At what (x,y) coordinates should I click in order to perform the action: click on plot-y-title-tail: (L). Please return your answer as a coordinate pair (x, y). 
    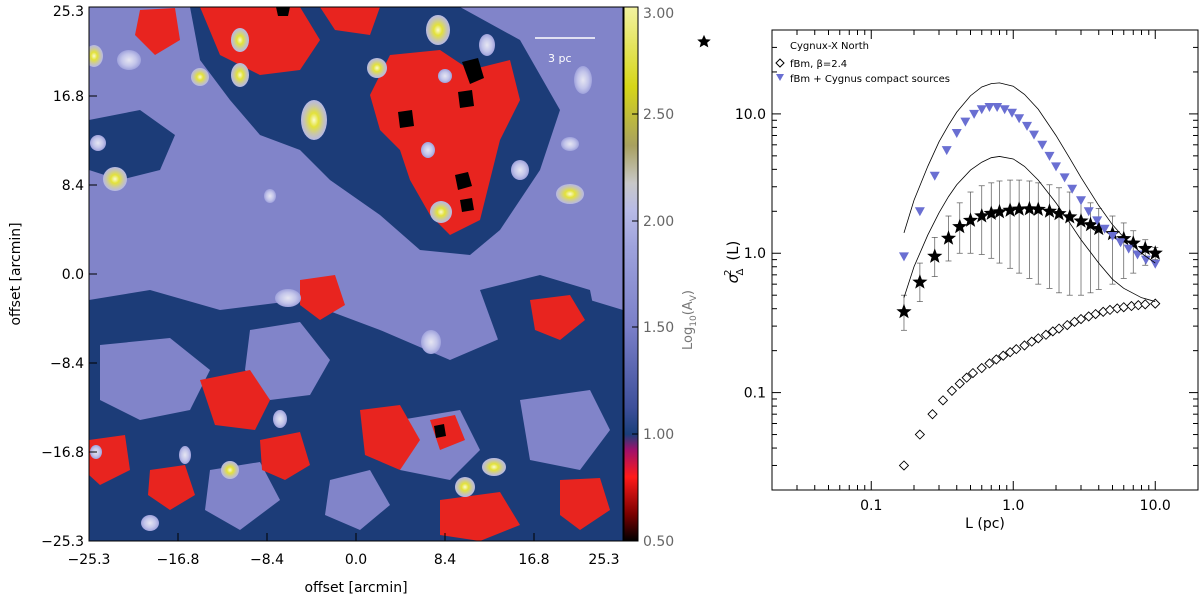
    Looking at the image, I should click on (733, 251).